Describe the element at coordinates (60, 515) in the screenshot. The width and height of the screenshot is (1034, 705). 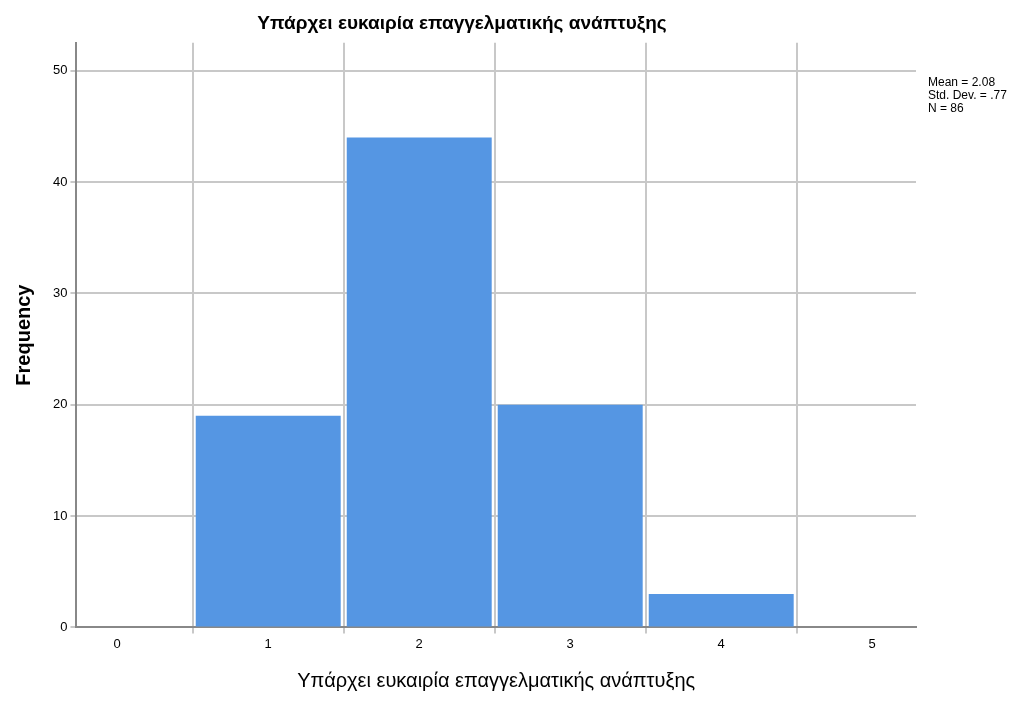
I see `y-tick-label: 10` at that location.